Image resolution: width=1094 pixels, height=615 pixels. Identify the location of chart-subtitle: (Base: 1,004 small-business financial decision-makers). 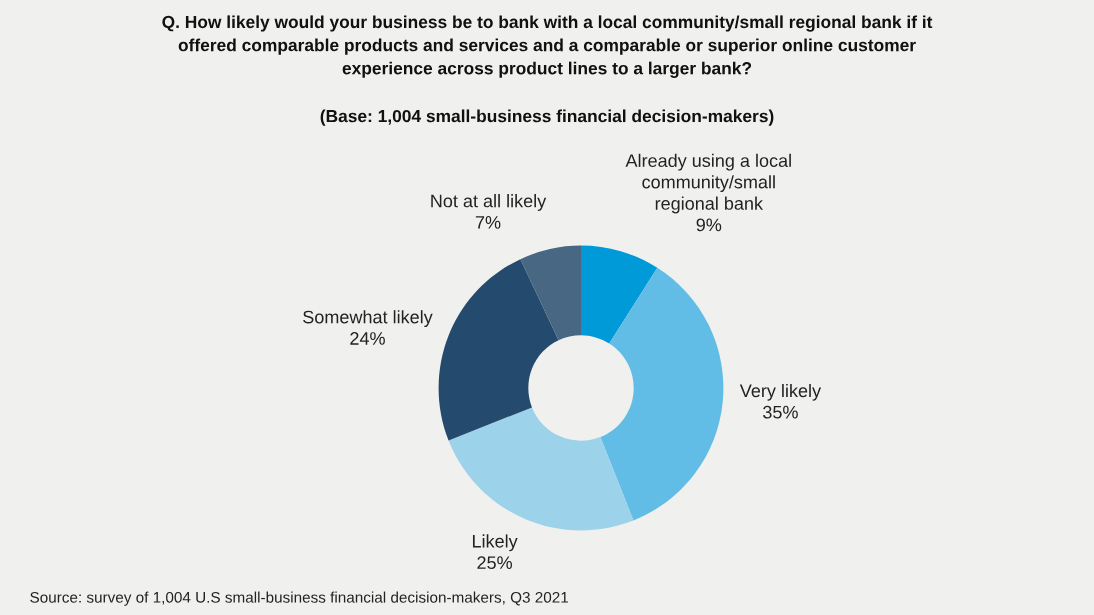
(547, 117).